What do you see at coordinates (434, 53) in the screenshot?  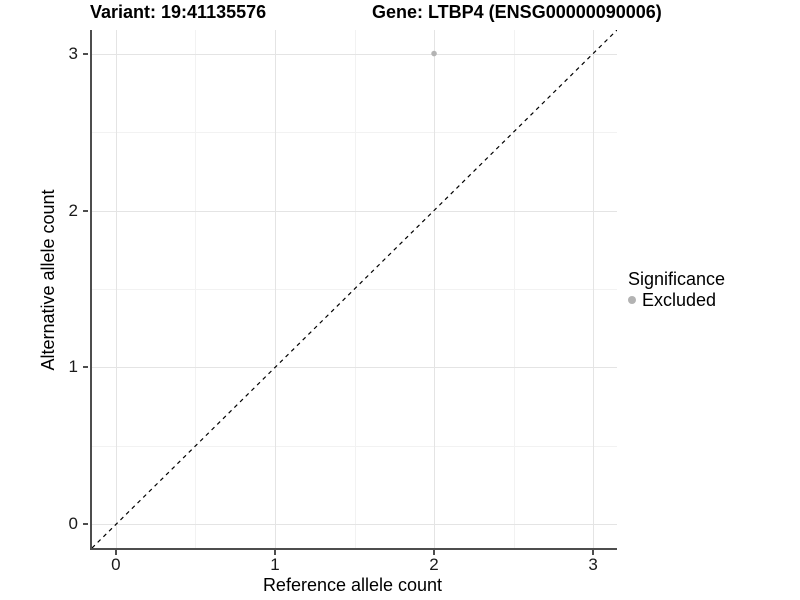 I see `data-point-excluded` at bounding box center [434, 53].